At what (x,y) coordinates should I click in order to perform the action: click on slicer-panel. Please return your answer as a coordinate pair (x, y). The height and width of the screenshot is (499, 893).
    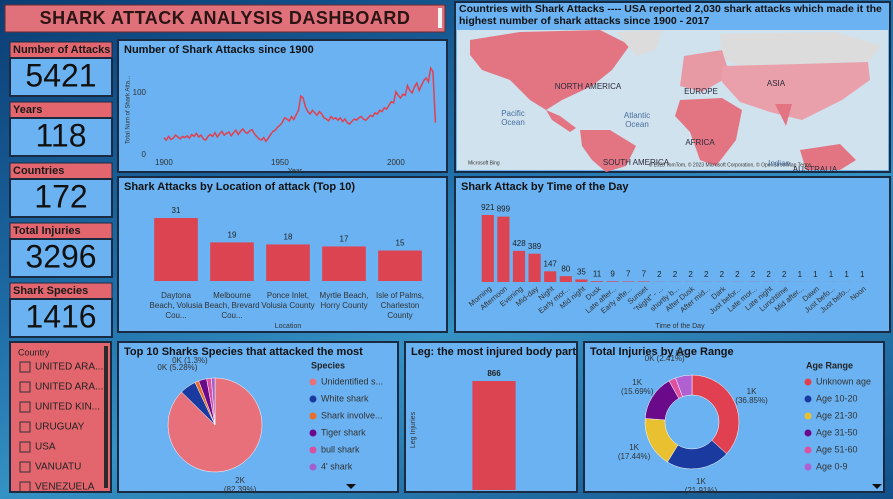
    Looking at the image, I should click on (60, 417).